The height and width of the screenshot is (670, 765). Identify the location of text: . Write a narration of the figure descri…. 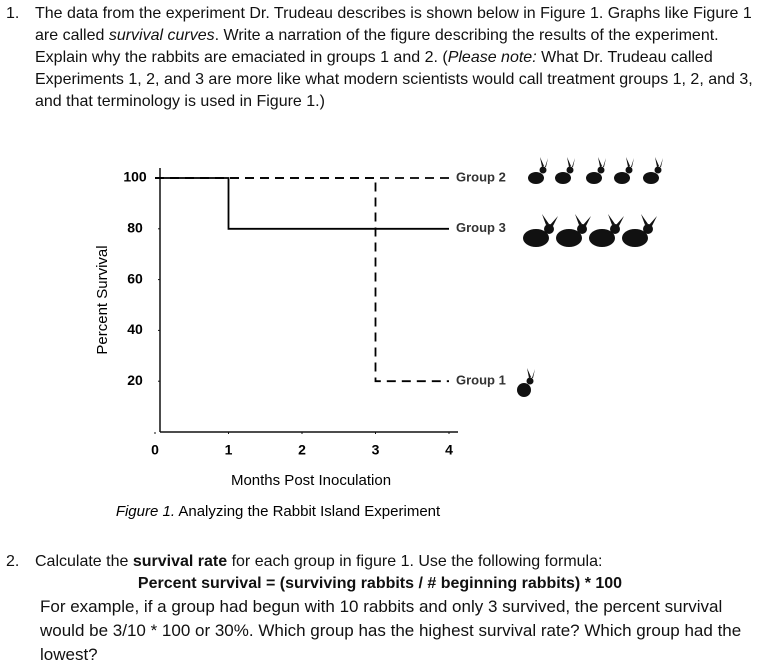
(377, 46).